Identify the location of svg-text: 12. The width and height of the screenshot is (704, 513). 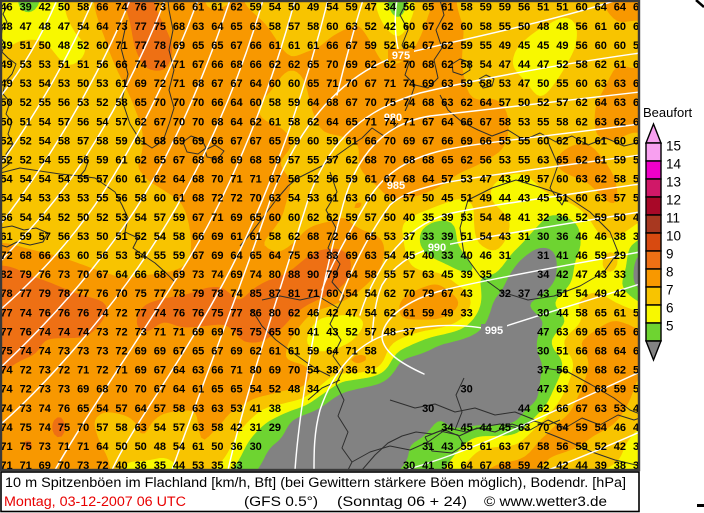
(673, 200).